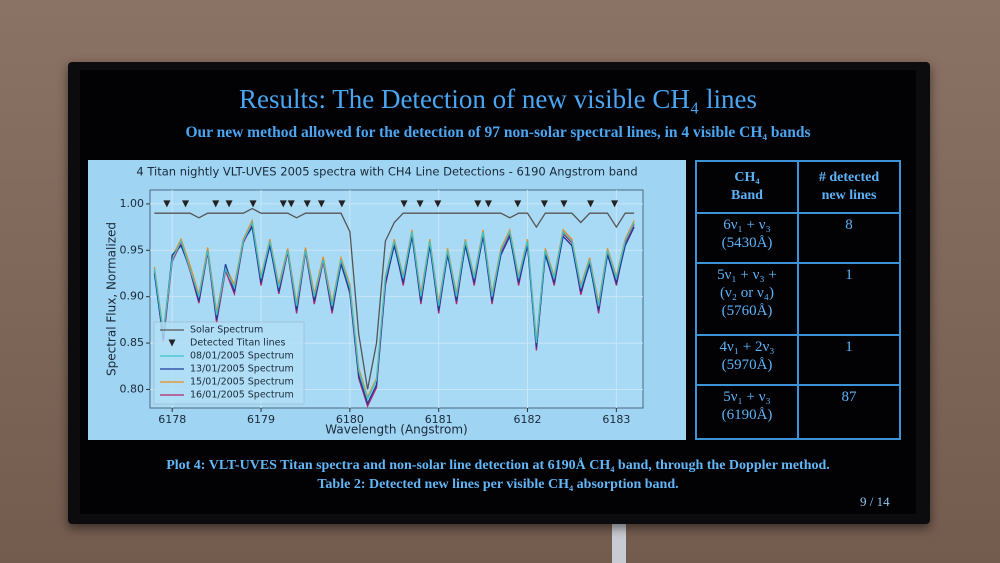 This screenshot has width=1000, height=563. Describe the element at coordinates (350, 419) in the screenshot. I see `x-tick-label: 6180` at that location.